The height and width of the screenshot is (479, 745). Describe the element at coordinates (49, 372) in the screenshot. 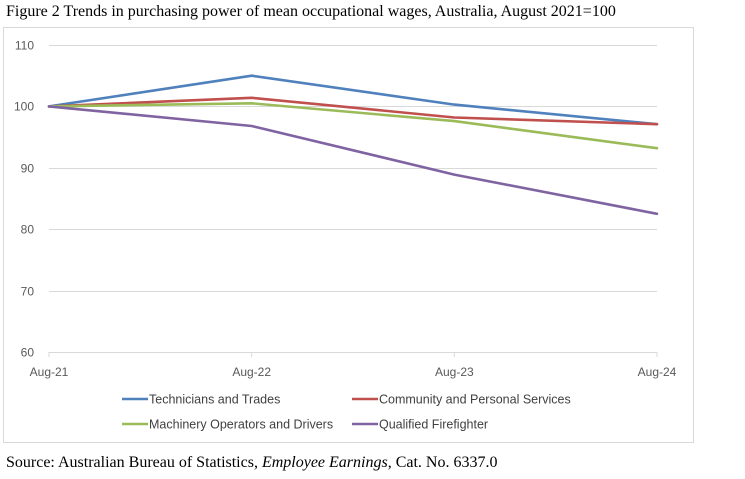

I see `x-tick-label-Aug-21: Aug-21` at that location.